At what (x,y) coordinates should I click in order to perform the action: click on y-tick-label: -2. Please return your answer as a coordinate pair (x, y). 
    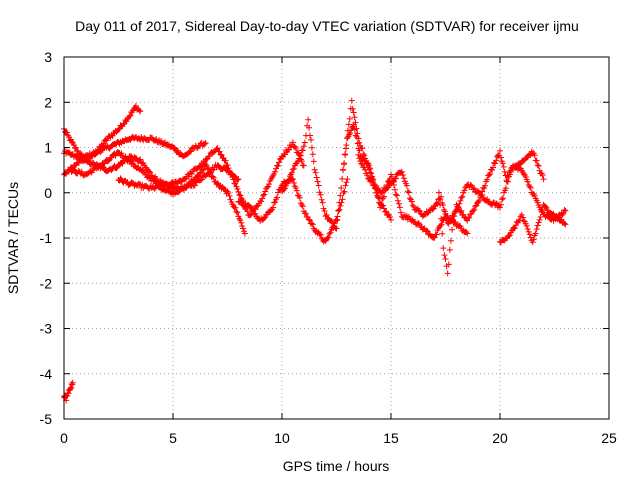
    Looking at the image, I should click on (46, 283).